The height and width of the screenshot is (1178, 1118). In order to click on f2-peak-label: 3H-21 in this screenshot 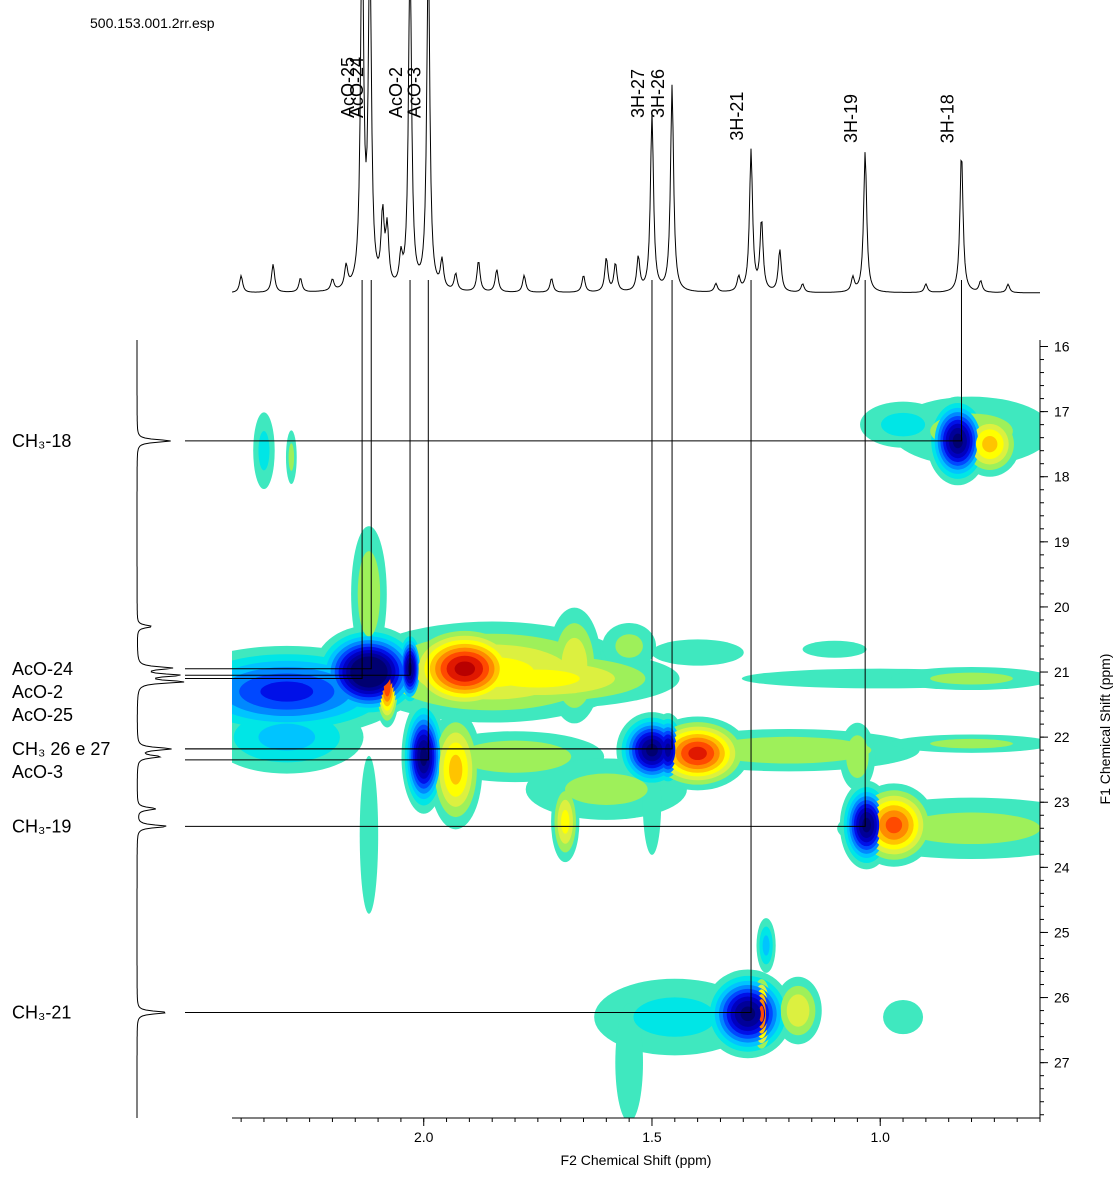, I will do `click(737, 116)`.